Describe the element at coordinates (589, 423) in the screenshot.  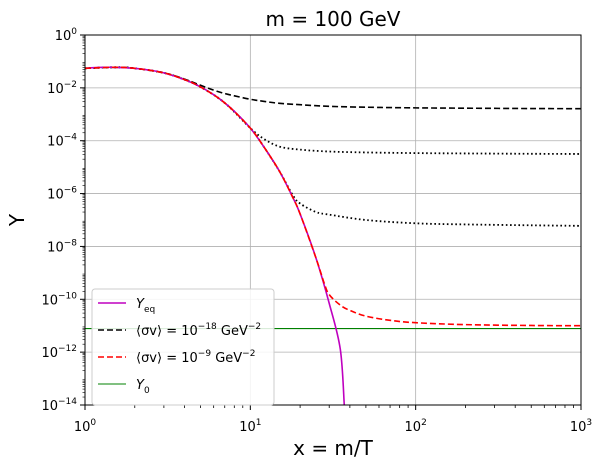
I see `x-tick-label-exponent: 3` at that location.